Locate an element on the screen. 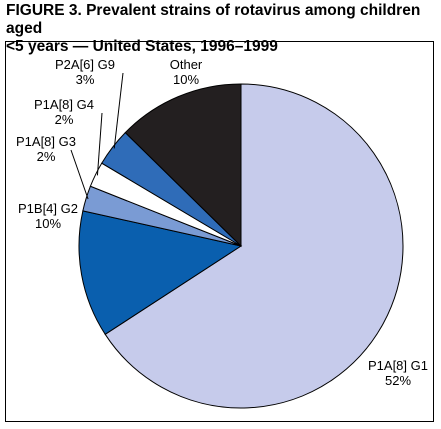 The image size is (441, 429). slice-label: P1A[8] G1 52% is located at coordinates (398, 373).